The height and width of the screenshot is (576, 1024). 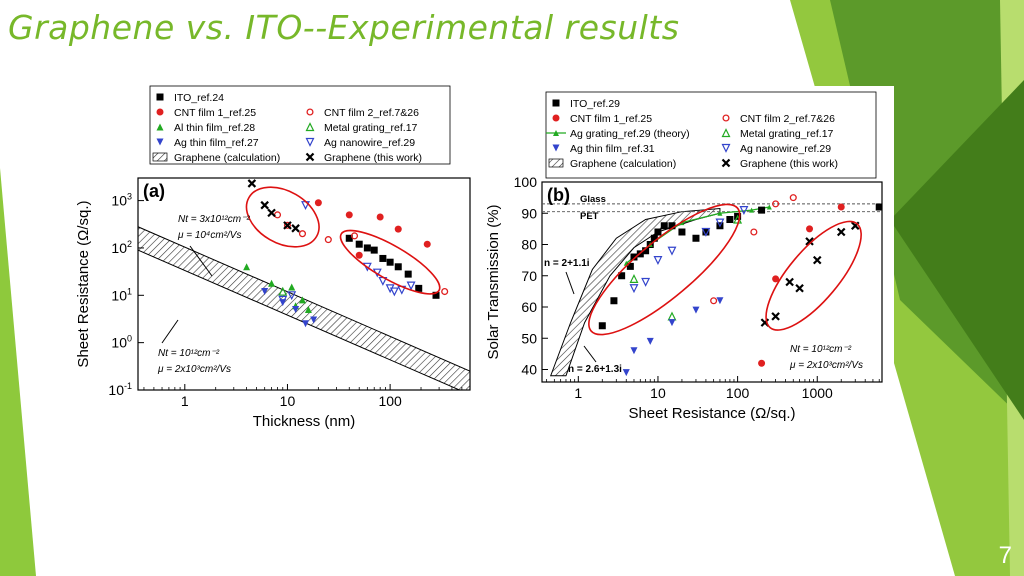 I want to click on y-tick-label-exp: 2, so click(x=129, y=244).